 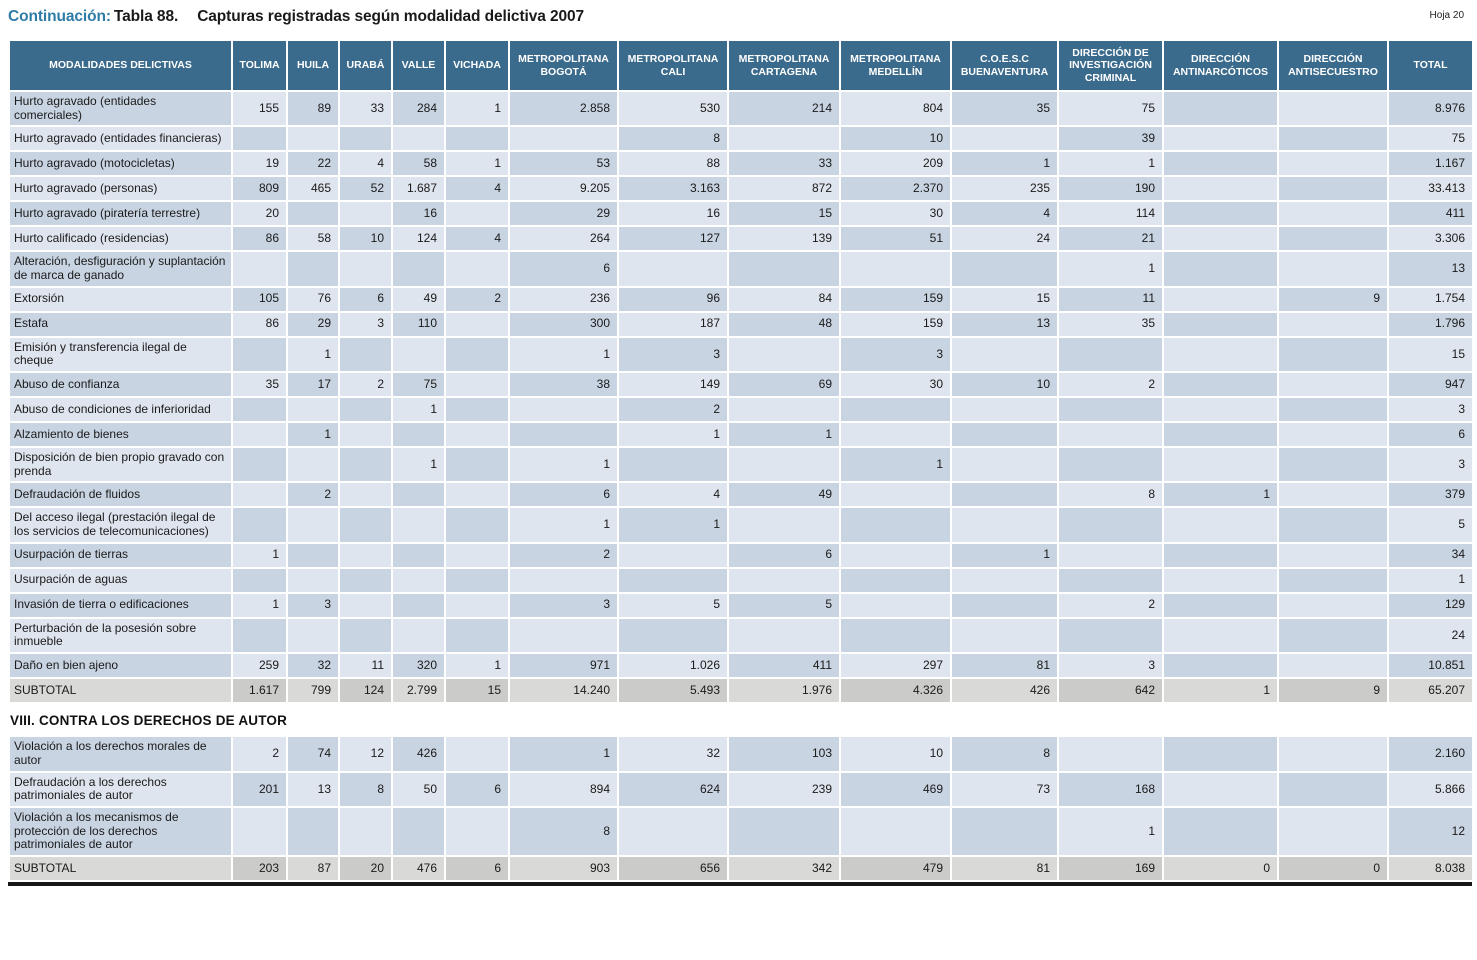 I want to click on column-header: TOTAL, so click(x=1430, y=65).